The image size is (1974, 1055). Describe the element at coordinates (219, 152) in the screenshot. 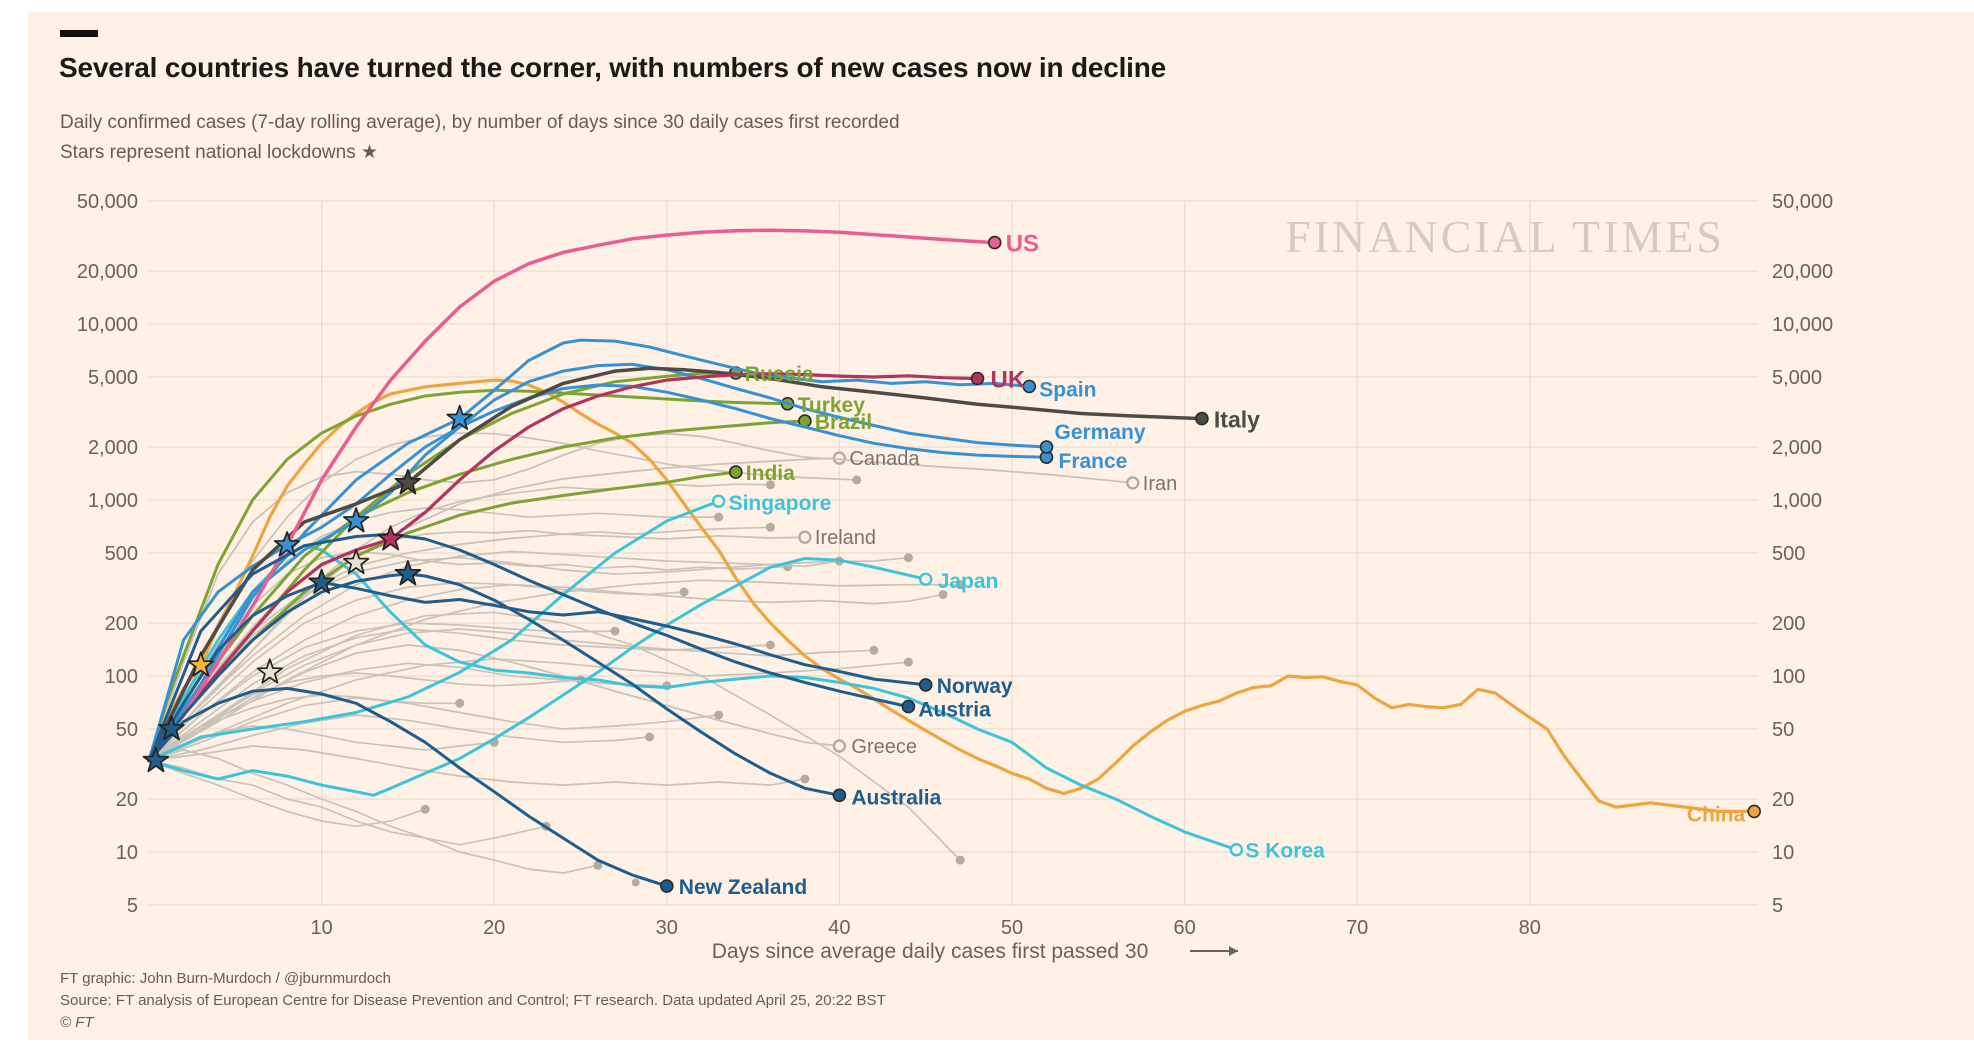

I see `lockdown-note: Stars represent national lockdowns ★` at that location.